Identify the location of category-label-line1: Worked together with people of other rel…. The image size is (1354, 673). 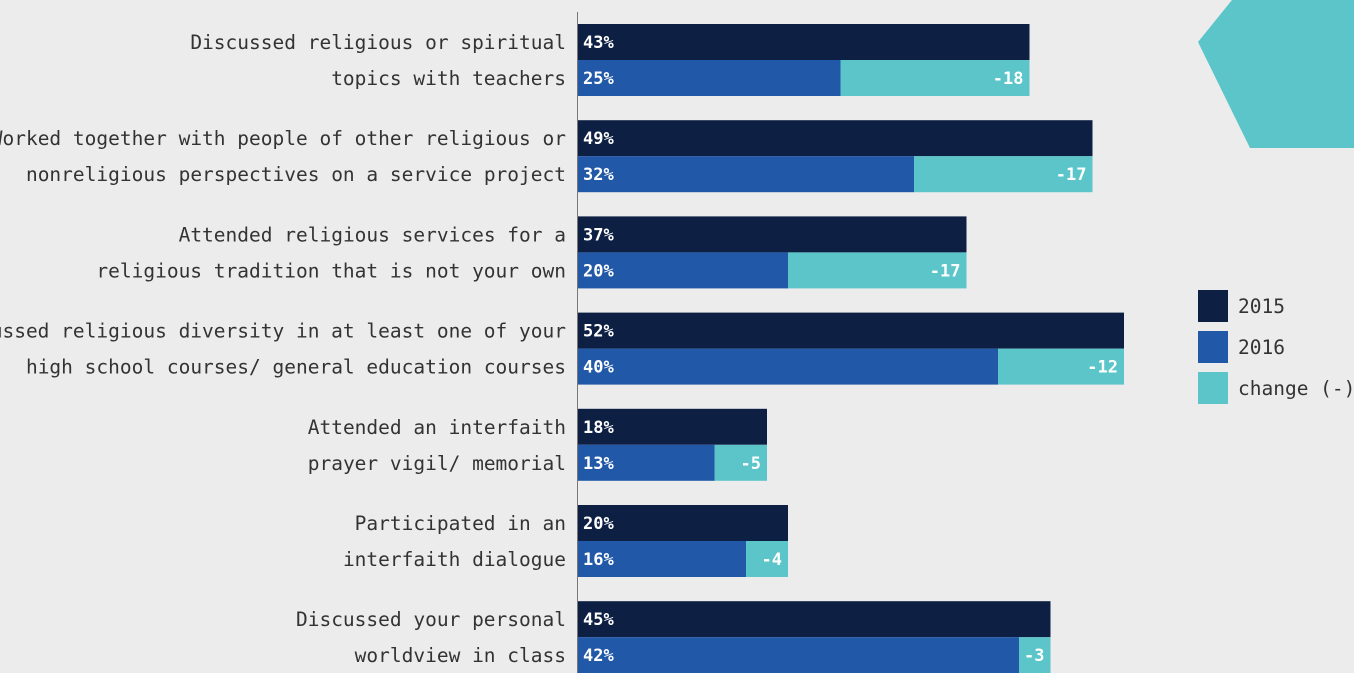
(283, 138).